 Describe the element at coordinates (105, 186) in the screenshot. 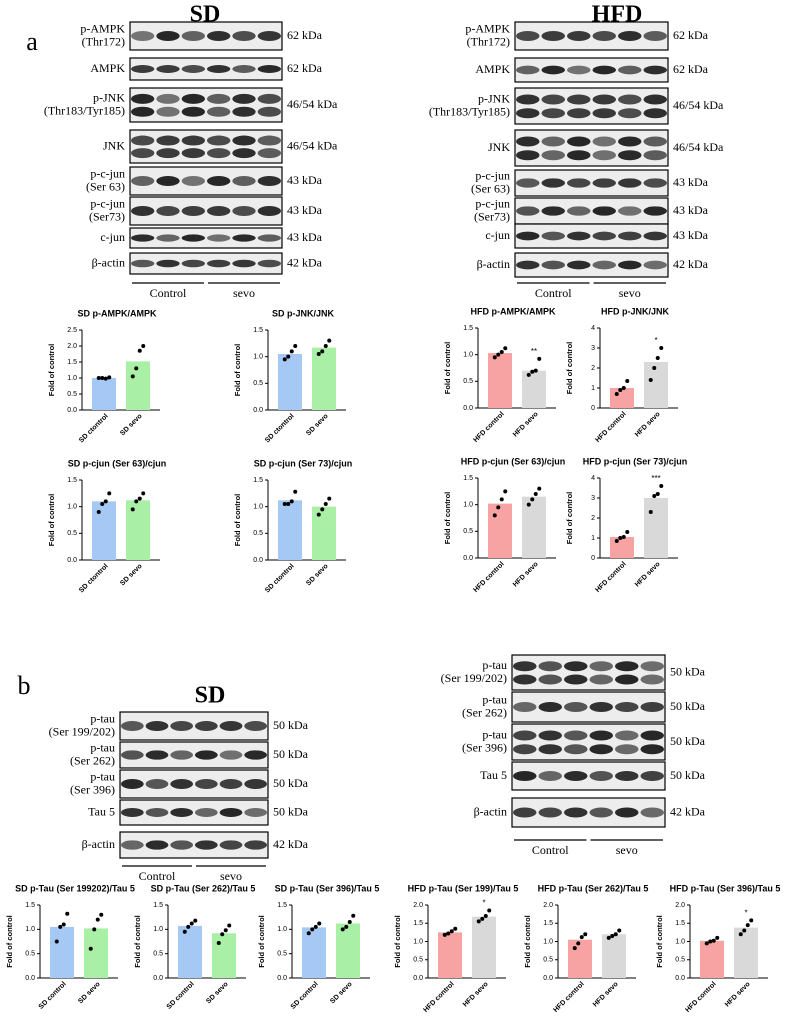

I see `protein-label: (Ser 63)` at that location.